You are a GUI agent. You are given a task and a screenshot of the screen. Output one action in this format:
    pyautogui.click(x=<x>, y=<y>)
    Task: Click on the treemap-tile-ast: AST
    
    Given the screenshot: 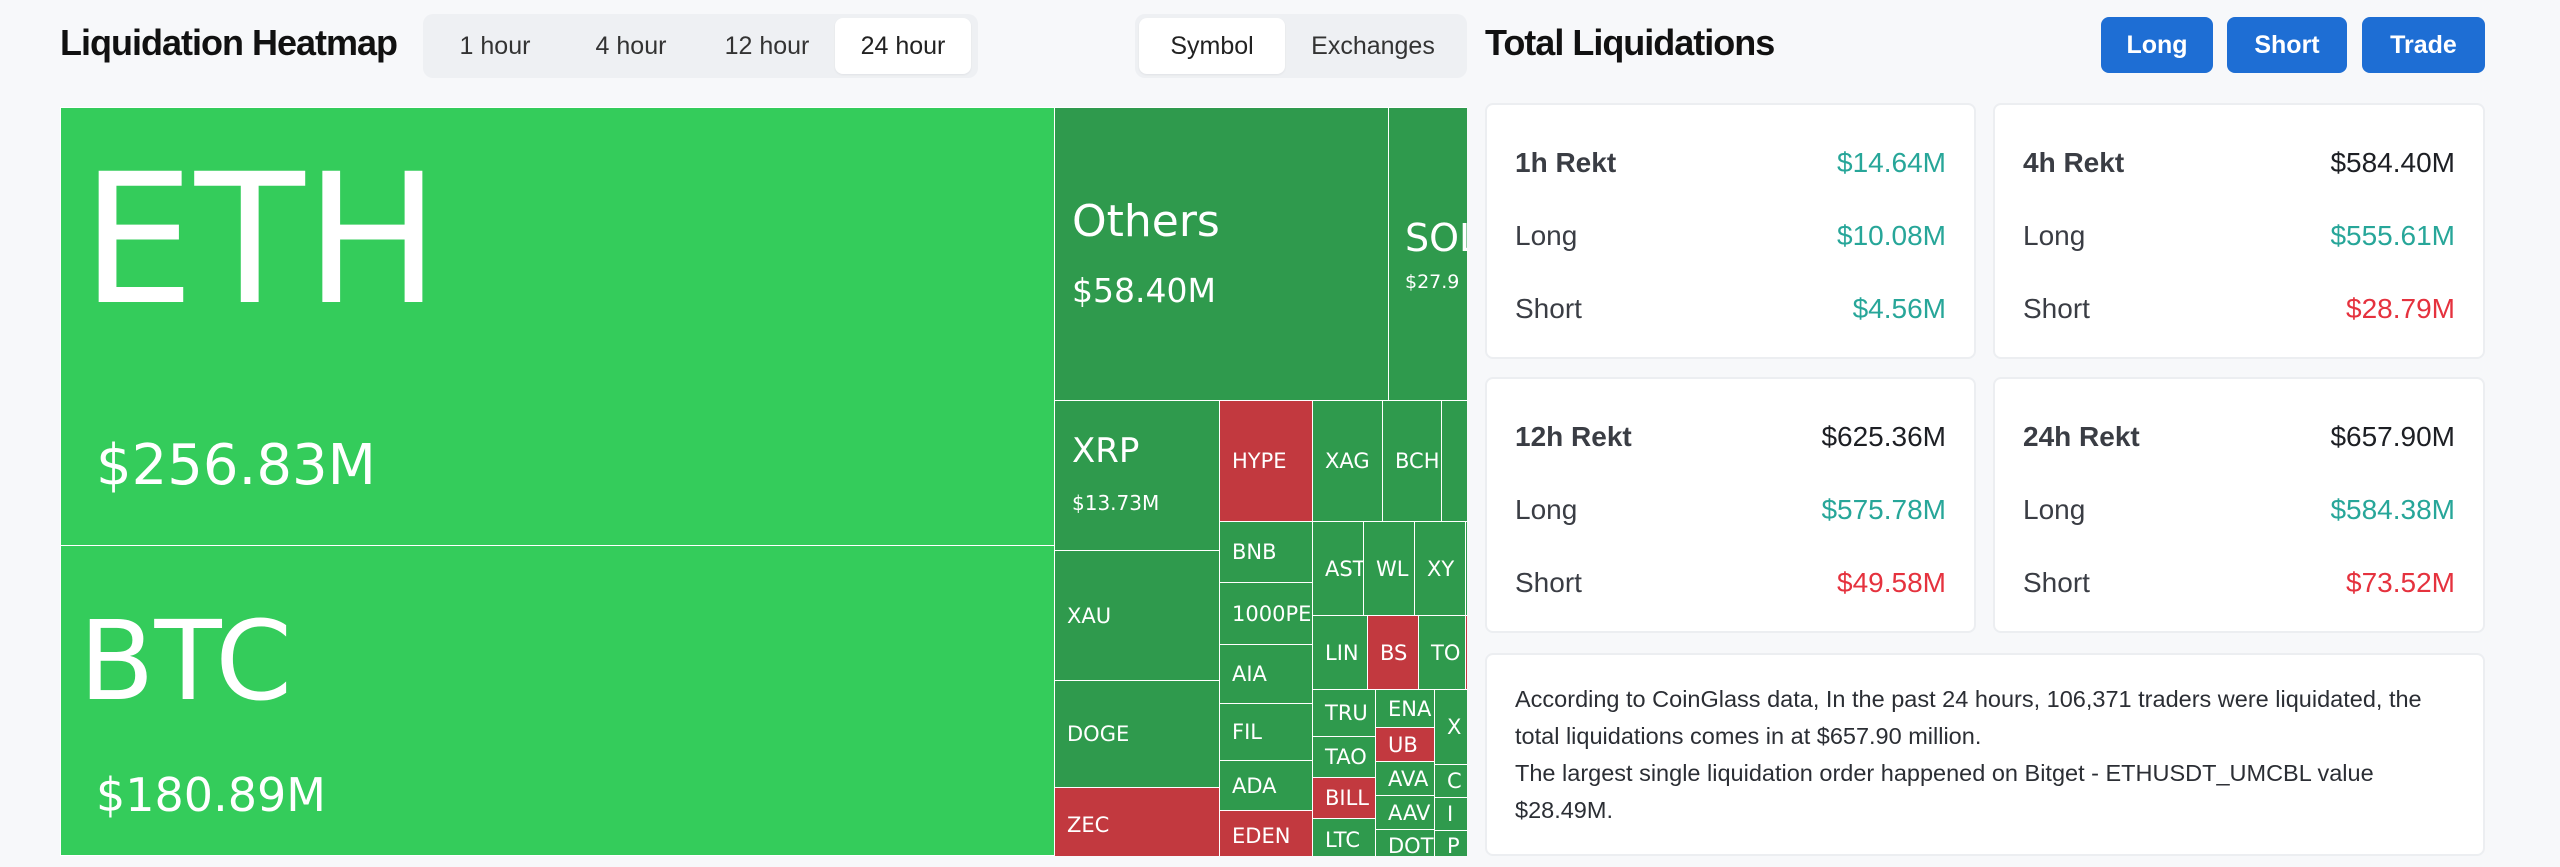 What is the action you would take?
    pyautogui.click(x=1338, y=568)
    